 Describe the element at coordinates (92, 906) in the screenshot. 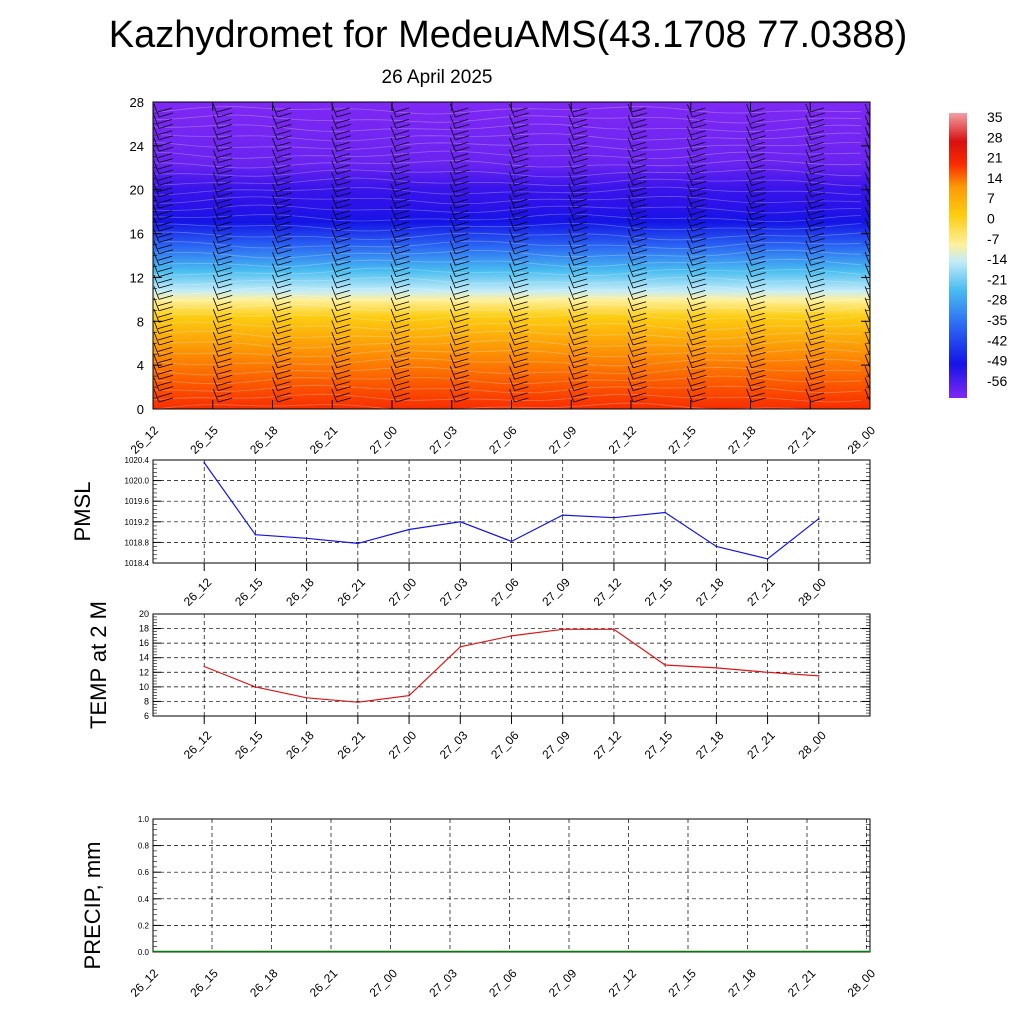

I see `y-axis-label: PRECIP, mm` at that location.